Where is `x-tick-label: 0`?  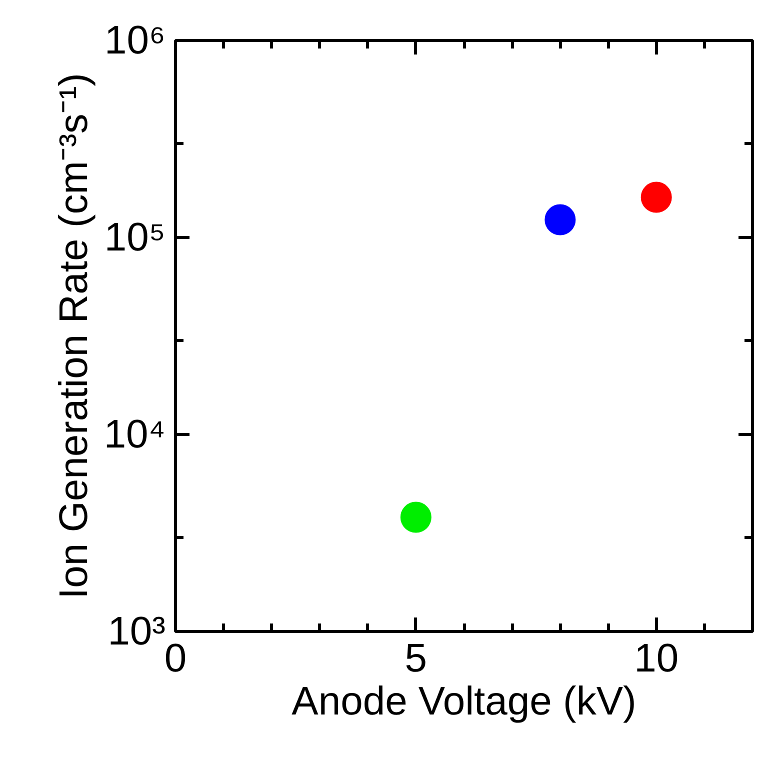
x-tick-label: 0 is located at coordinates (175, 658).